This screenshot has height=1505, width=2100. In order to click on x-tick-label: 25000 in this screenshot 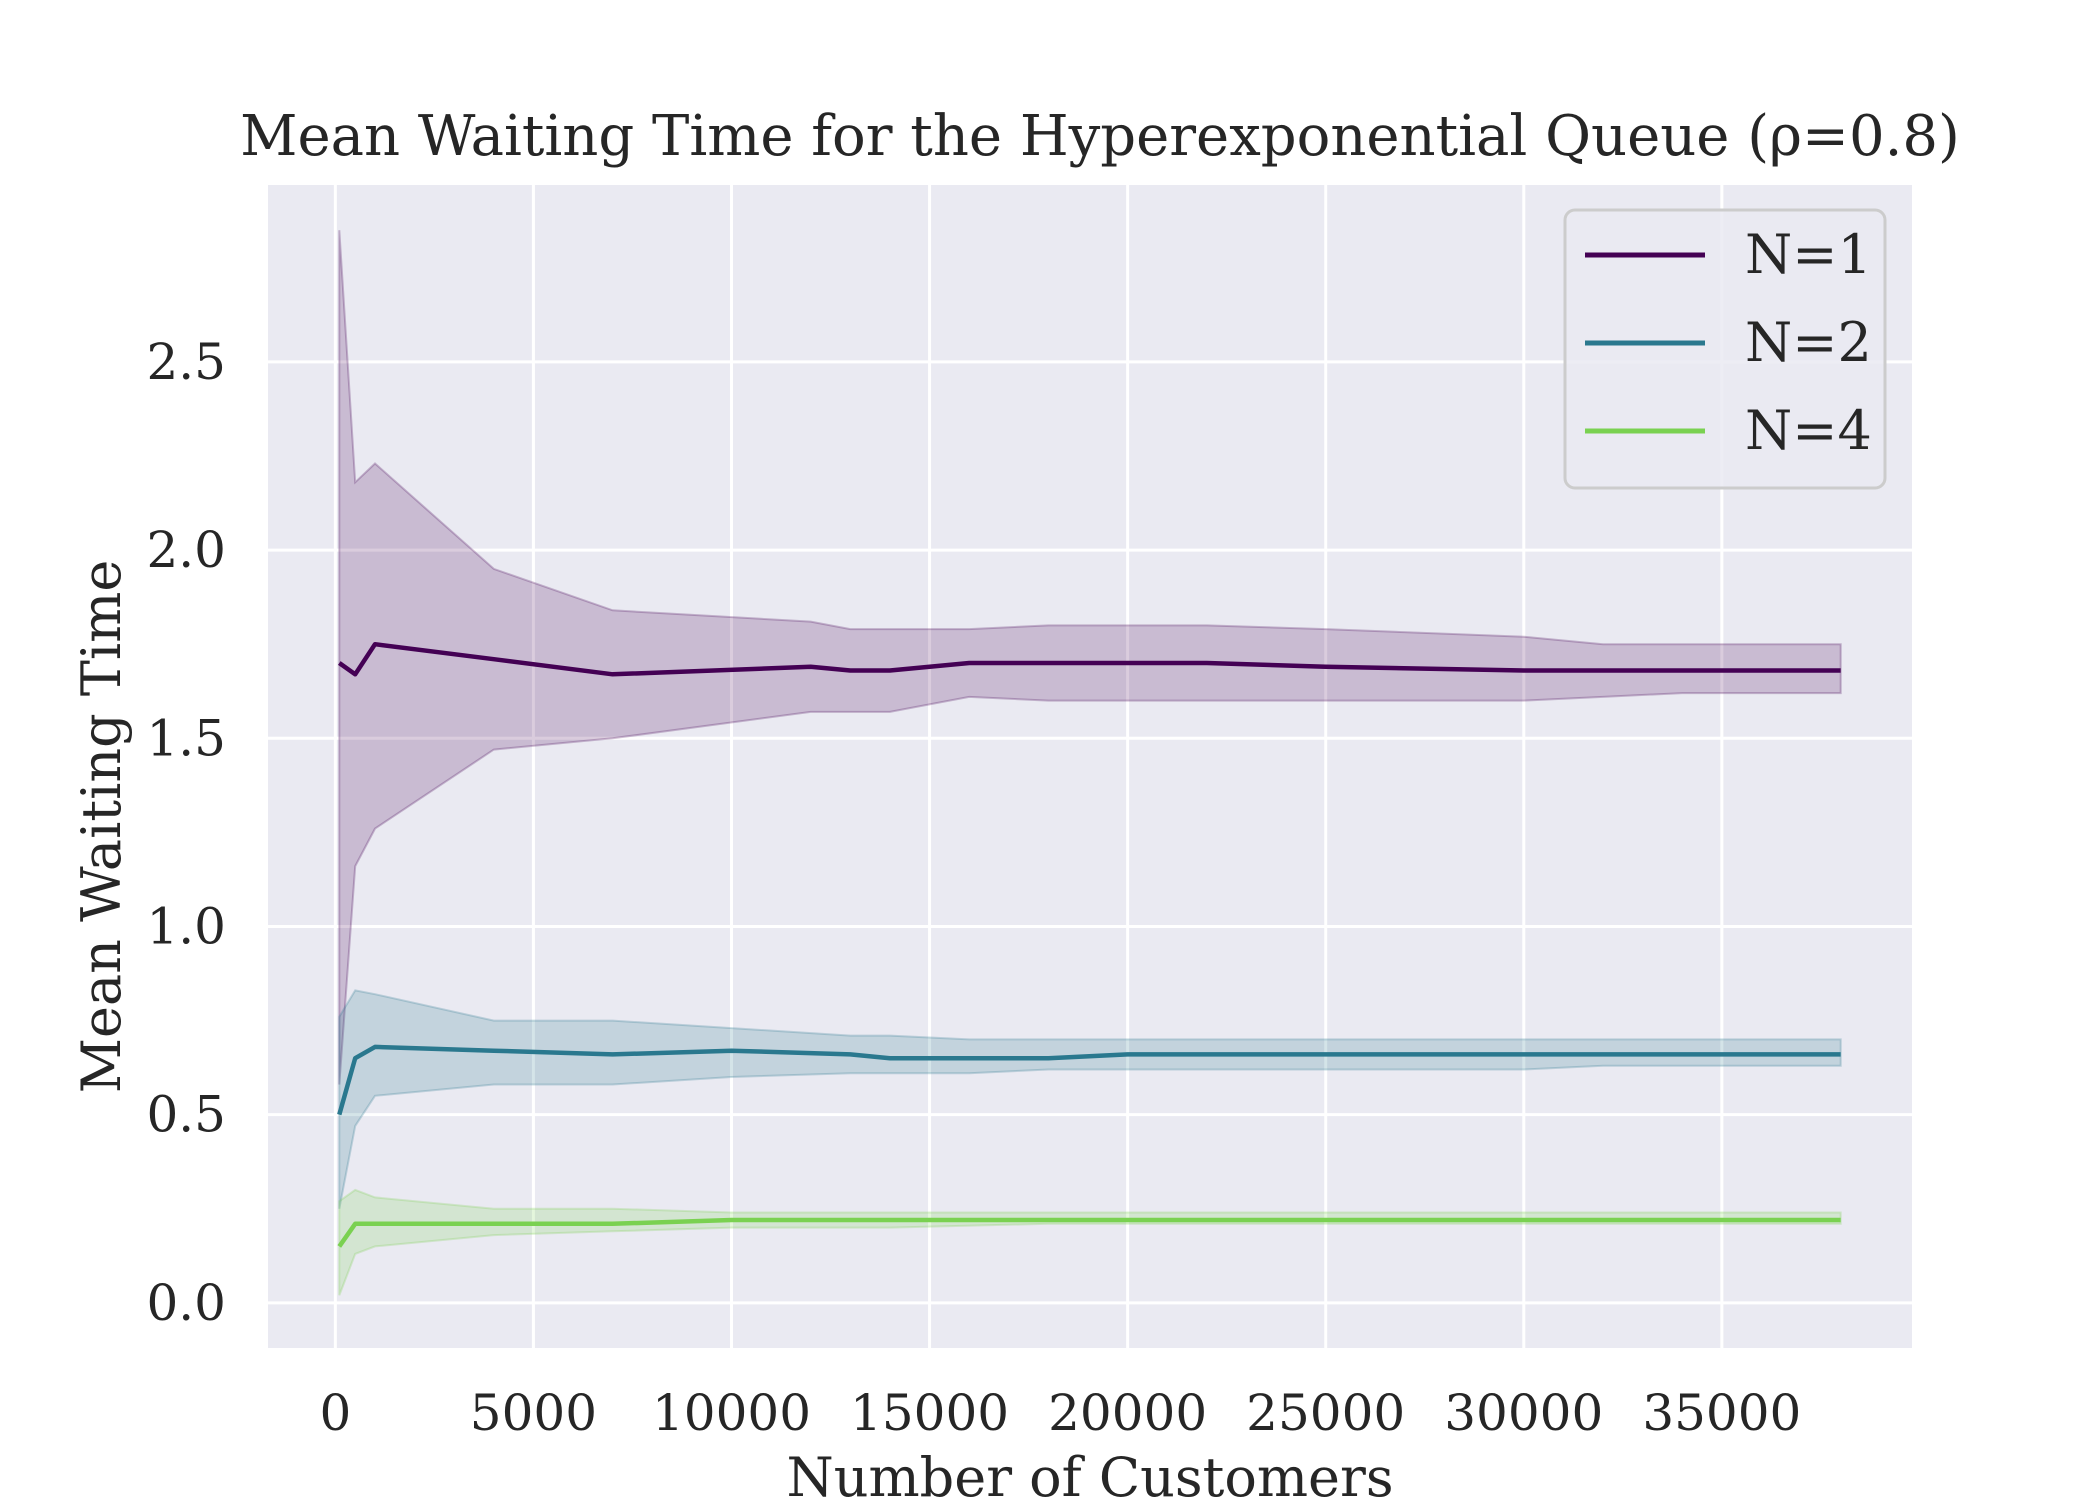, I will do `click(1325, 1413)`.